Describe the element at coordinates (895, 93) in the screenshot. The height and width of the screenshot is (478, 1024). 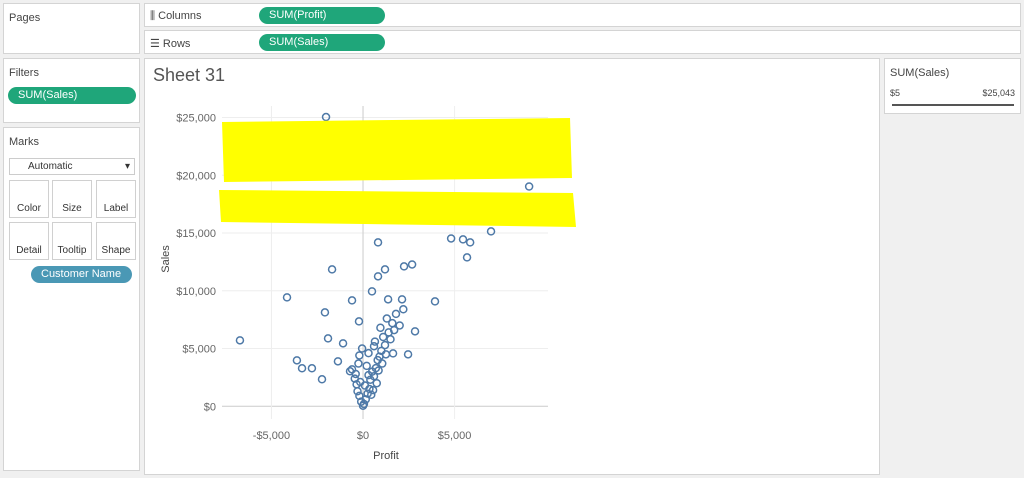
I see `slider-min: $5` at that location.